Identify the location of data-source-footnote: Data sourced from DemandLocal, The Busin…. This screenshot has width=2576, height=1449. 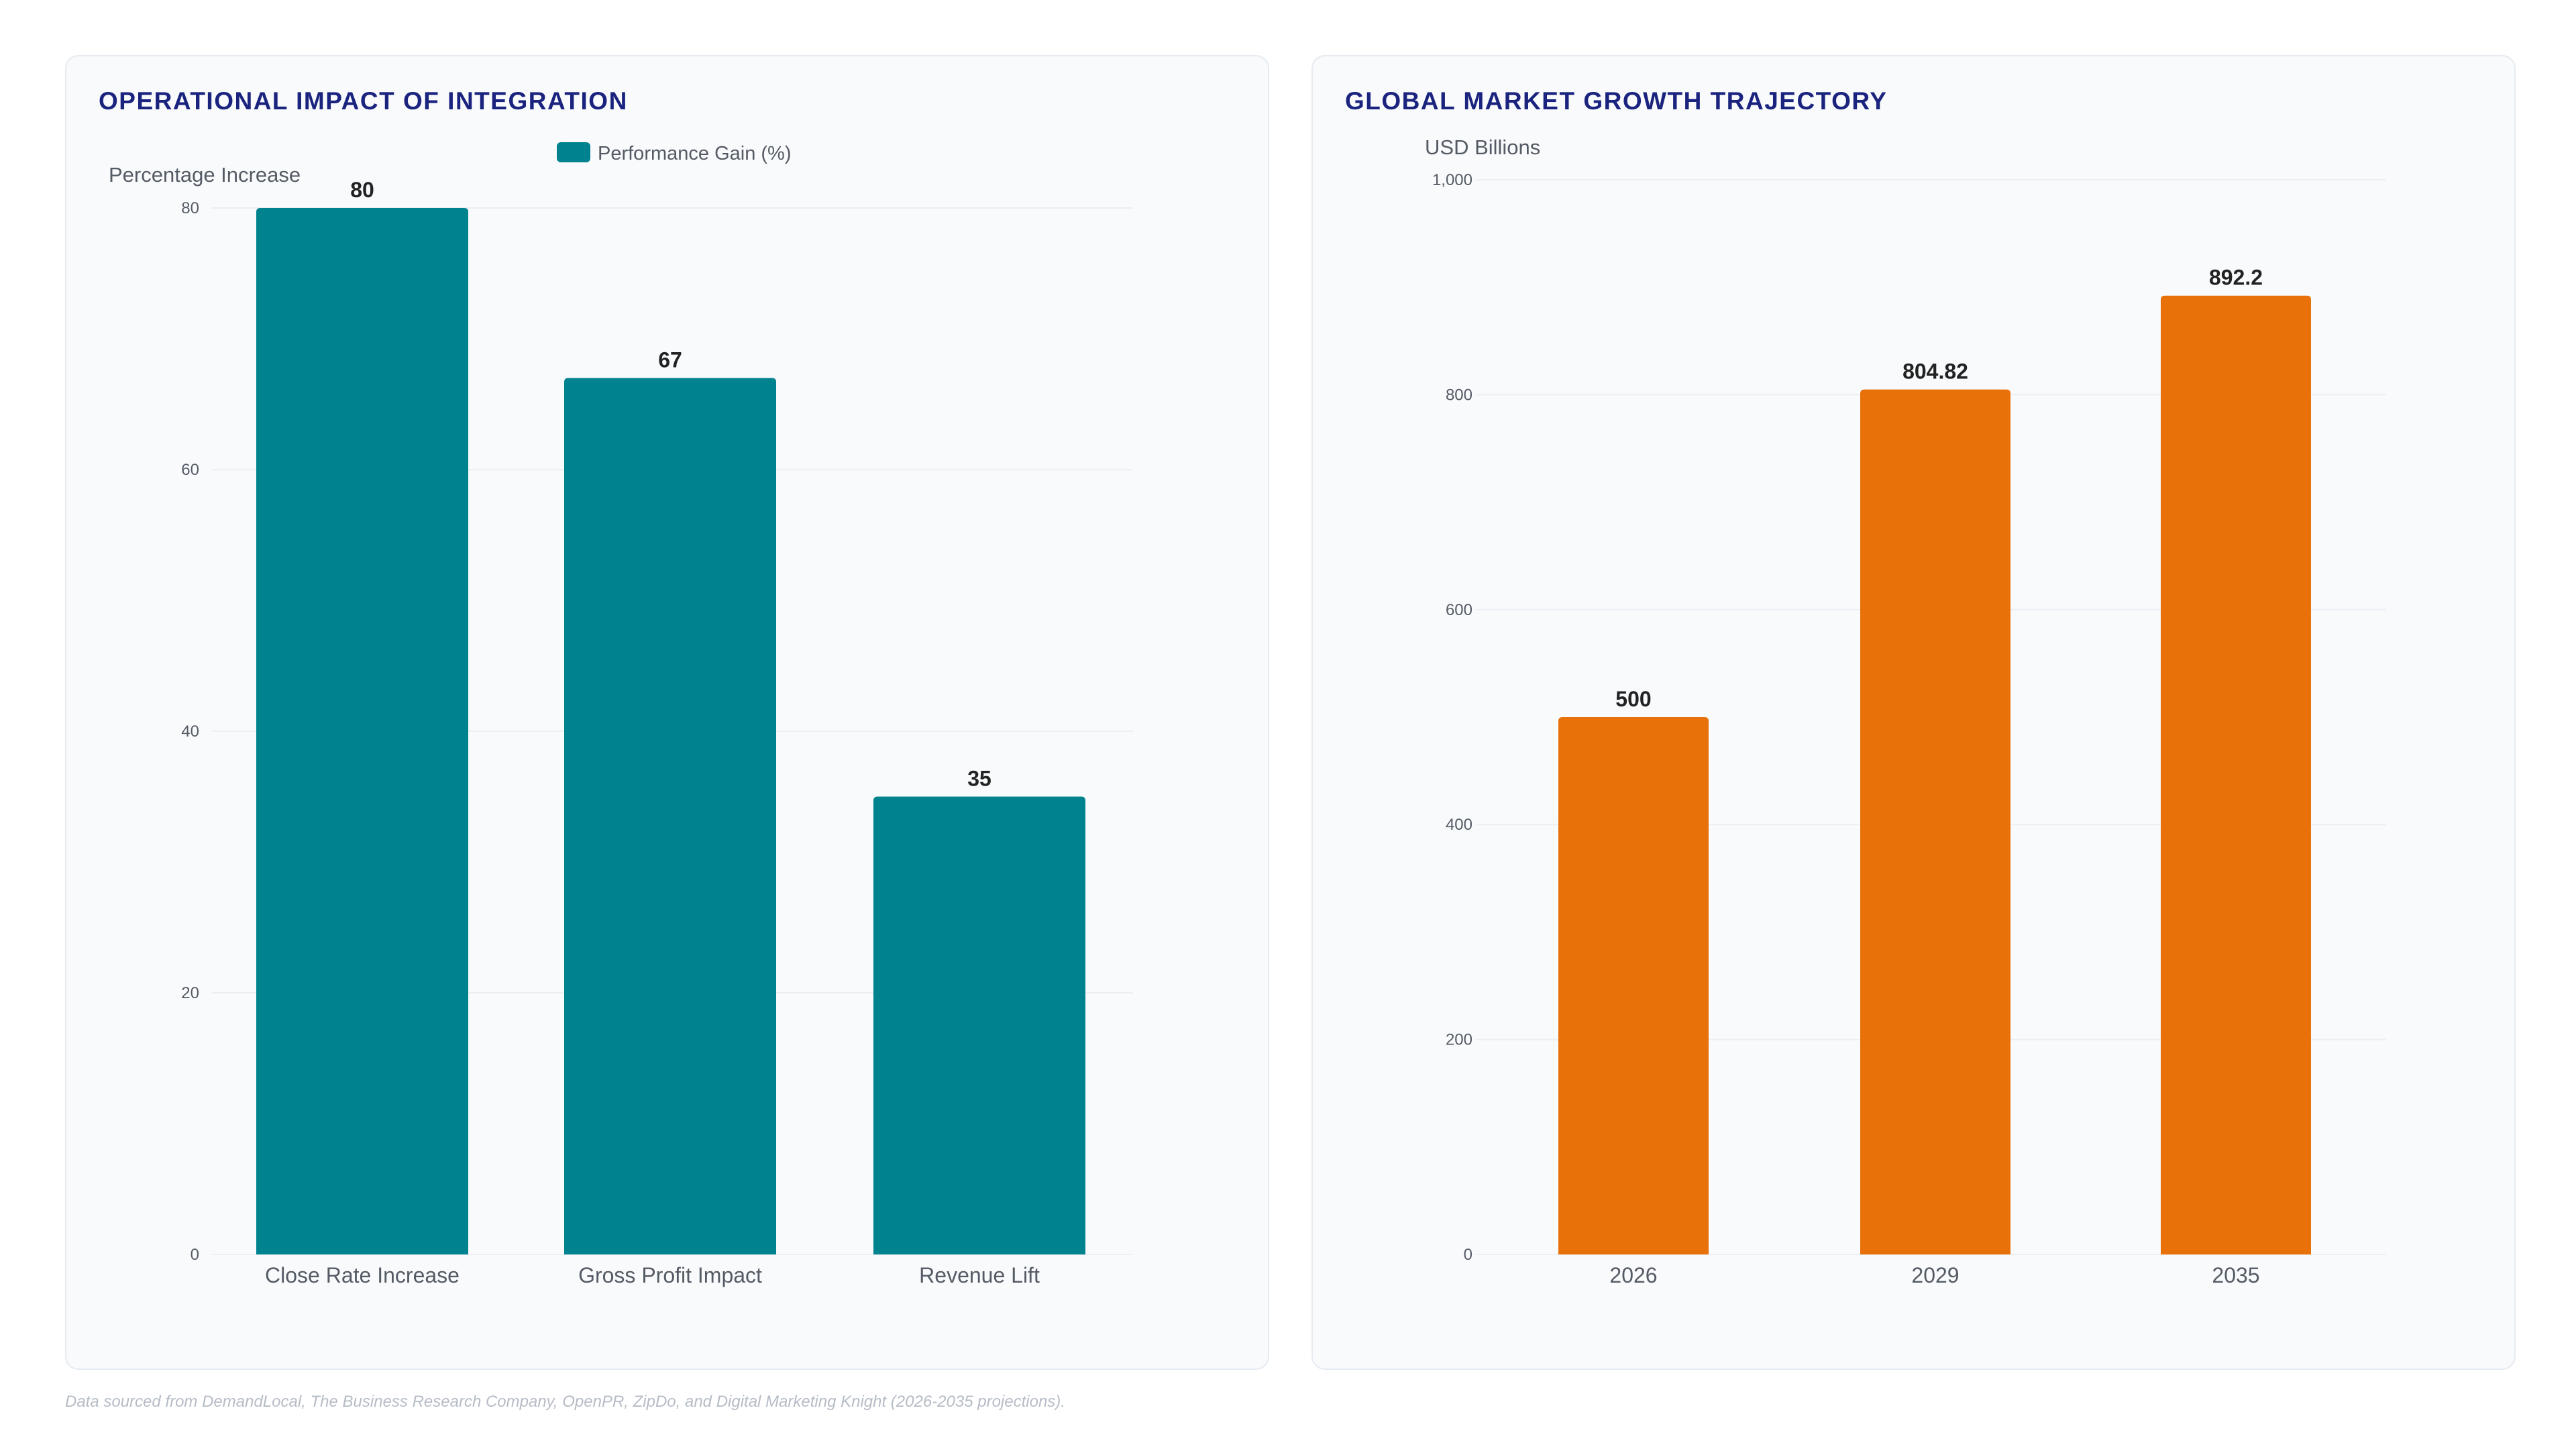
(565, 1402).